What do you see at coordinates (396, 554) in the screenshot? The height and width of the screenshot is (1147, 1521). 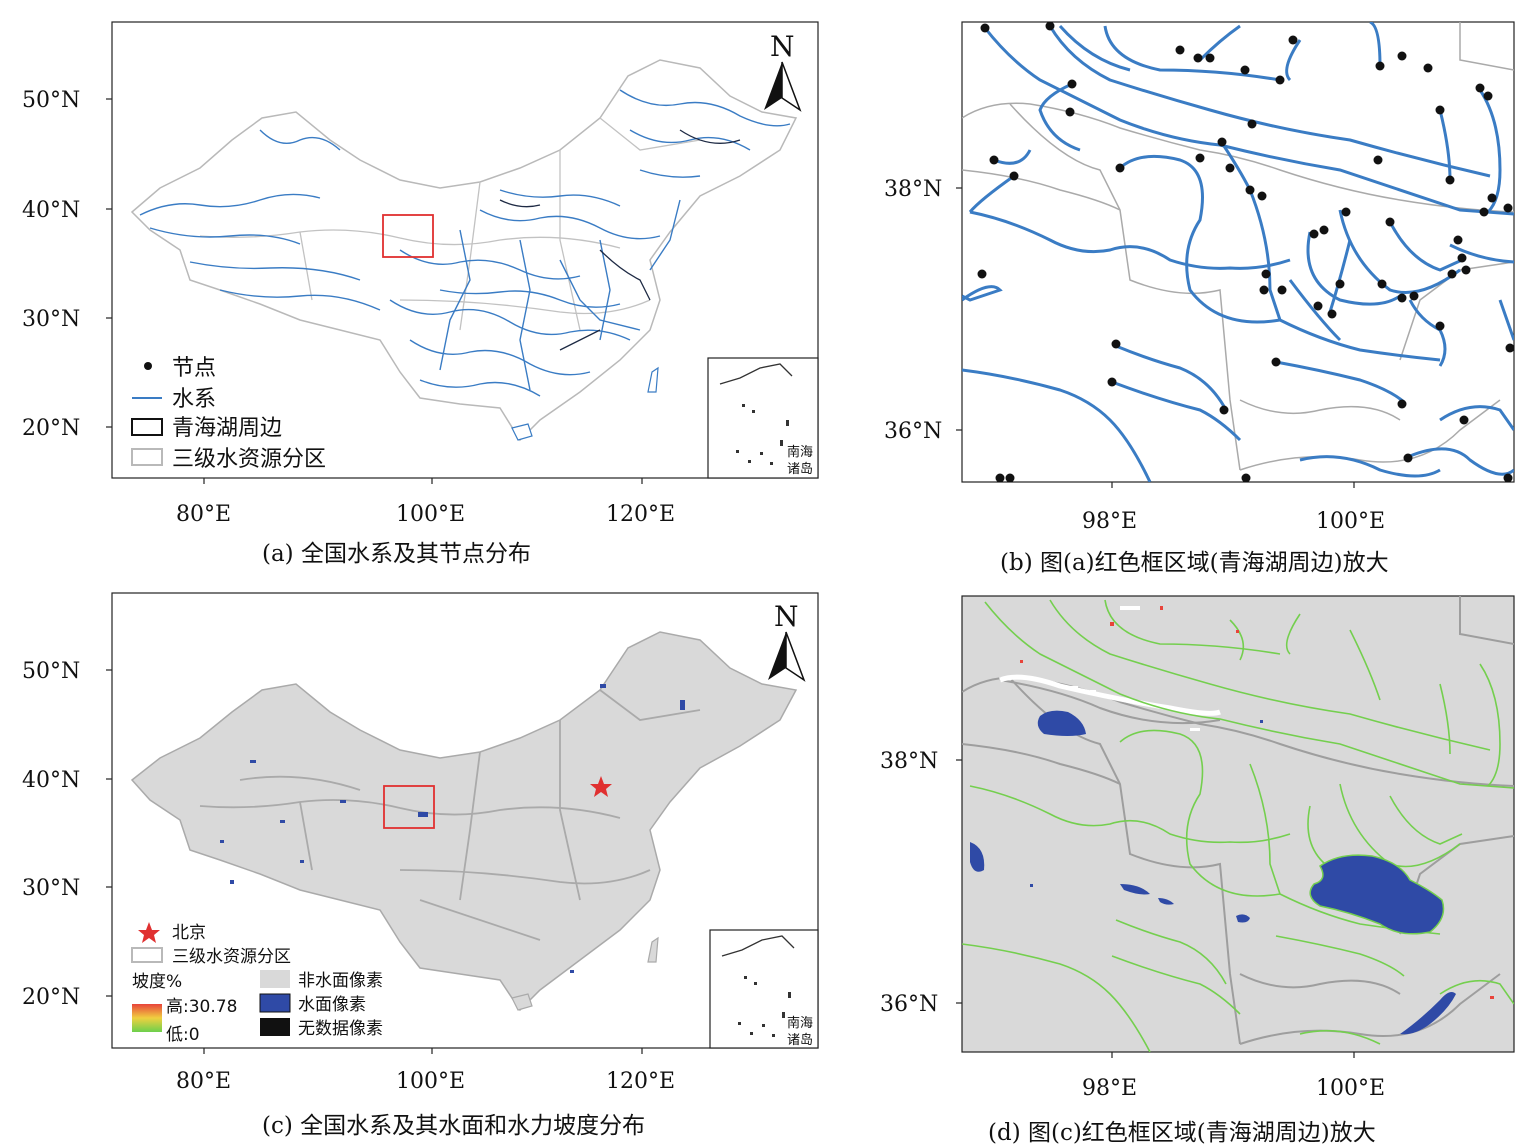 I see `caption-a: (a) 全国水系及其节点分布` at bounding box center [396, 554].